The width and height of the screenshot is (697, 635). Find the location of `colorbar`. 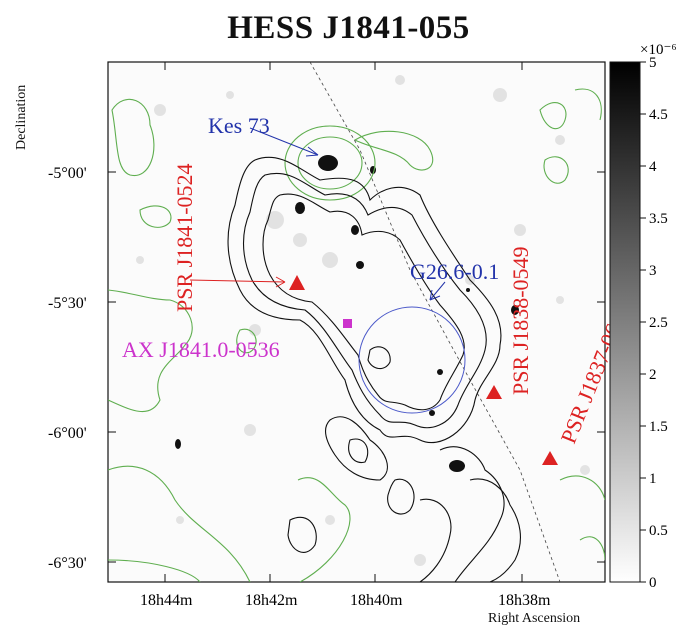

colorbar is located at coordinates (625, 322).